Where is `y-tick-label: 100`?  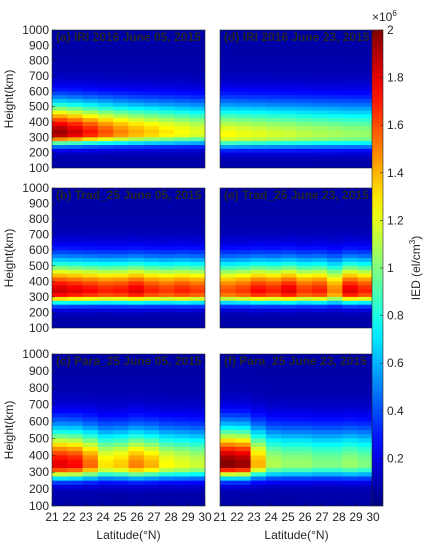 y-tick-label: 100 is located at coordinates (39, 328).